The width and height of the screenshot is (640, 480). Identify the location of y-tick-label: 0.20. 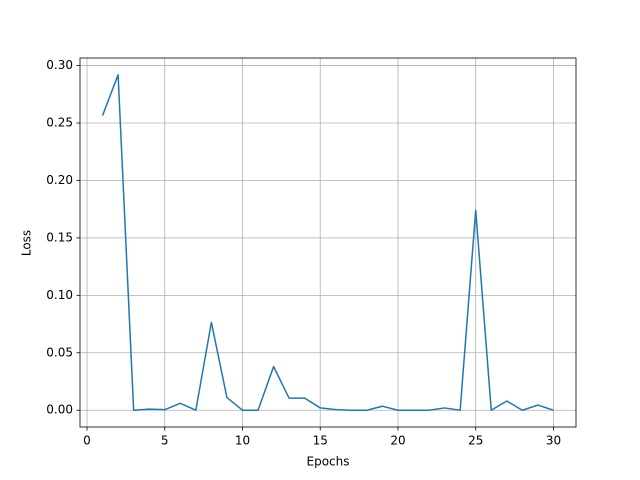
(59, 180).